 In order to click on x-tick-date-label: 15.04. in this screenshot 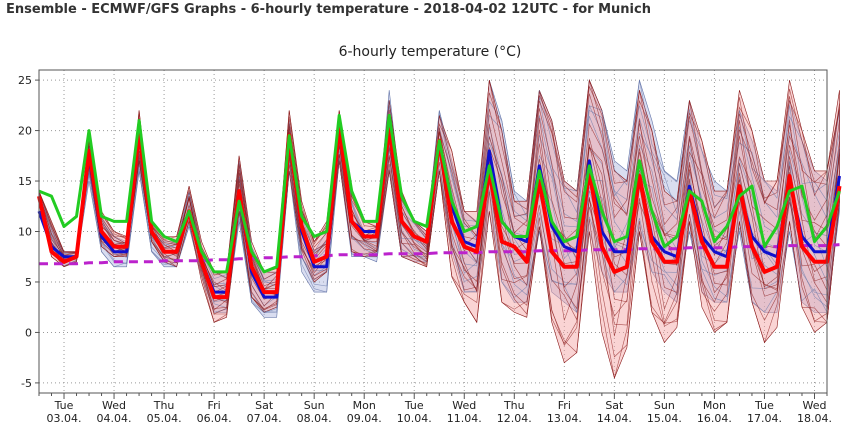, I will do `click(664, 418)`.